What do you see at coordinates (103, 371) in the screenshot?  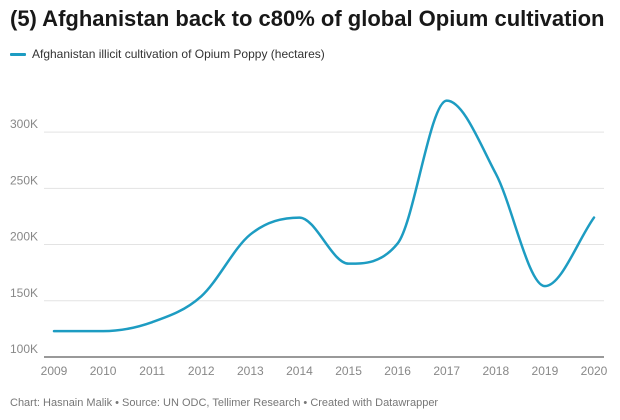 I see `x-tick-label: 2010` at bounding box center [103, 371].